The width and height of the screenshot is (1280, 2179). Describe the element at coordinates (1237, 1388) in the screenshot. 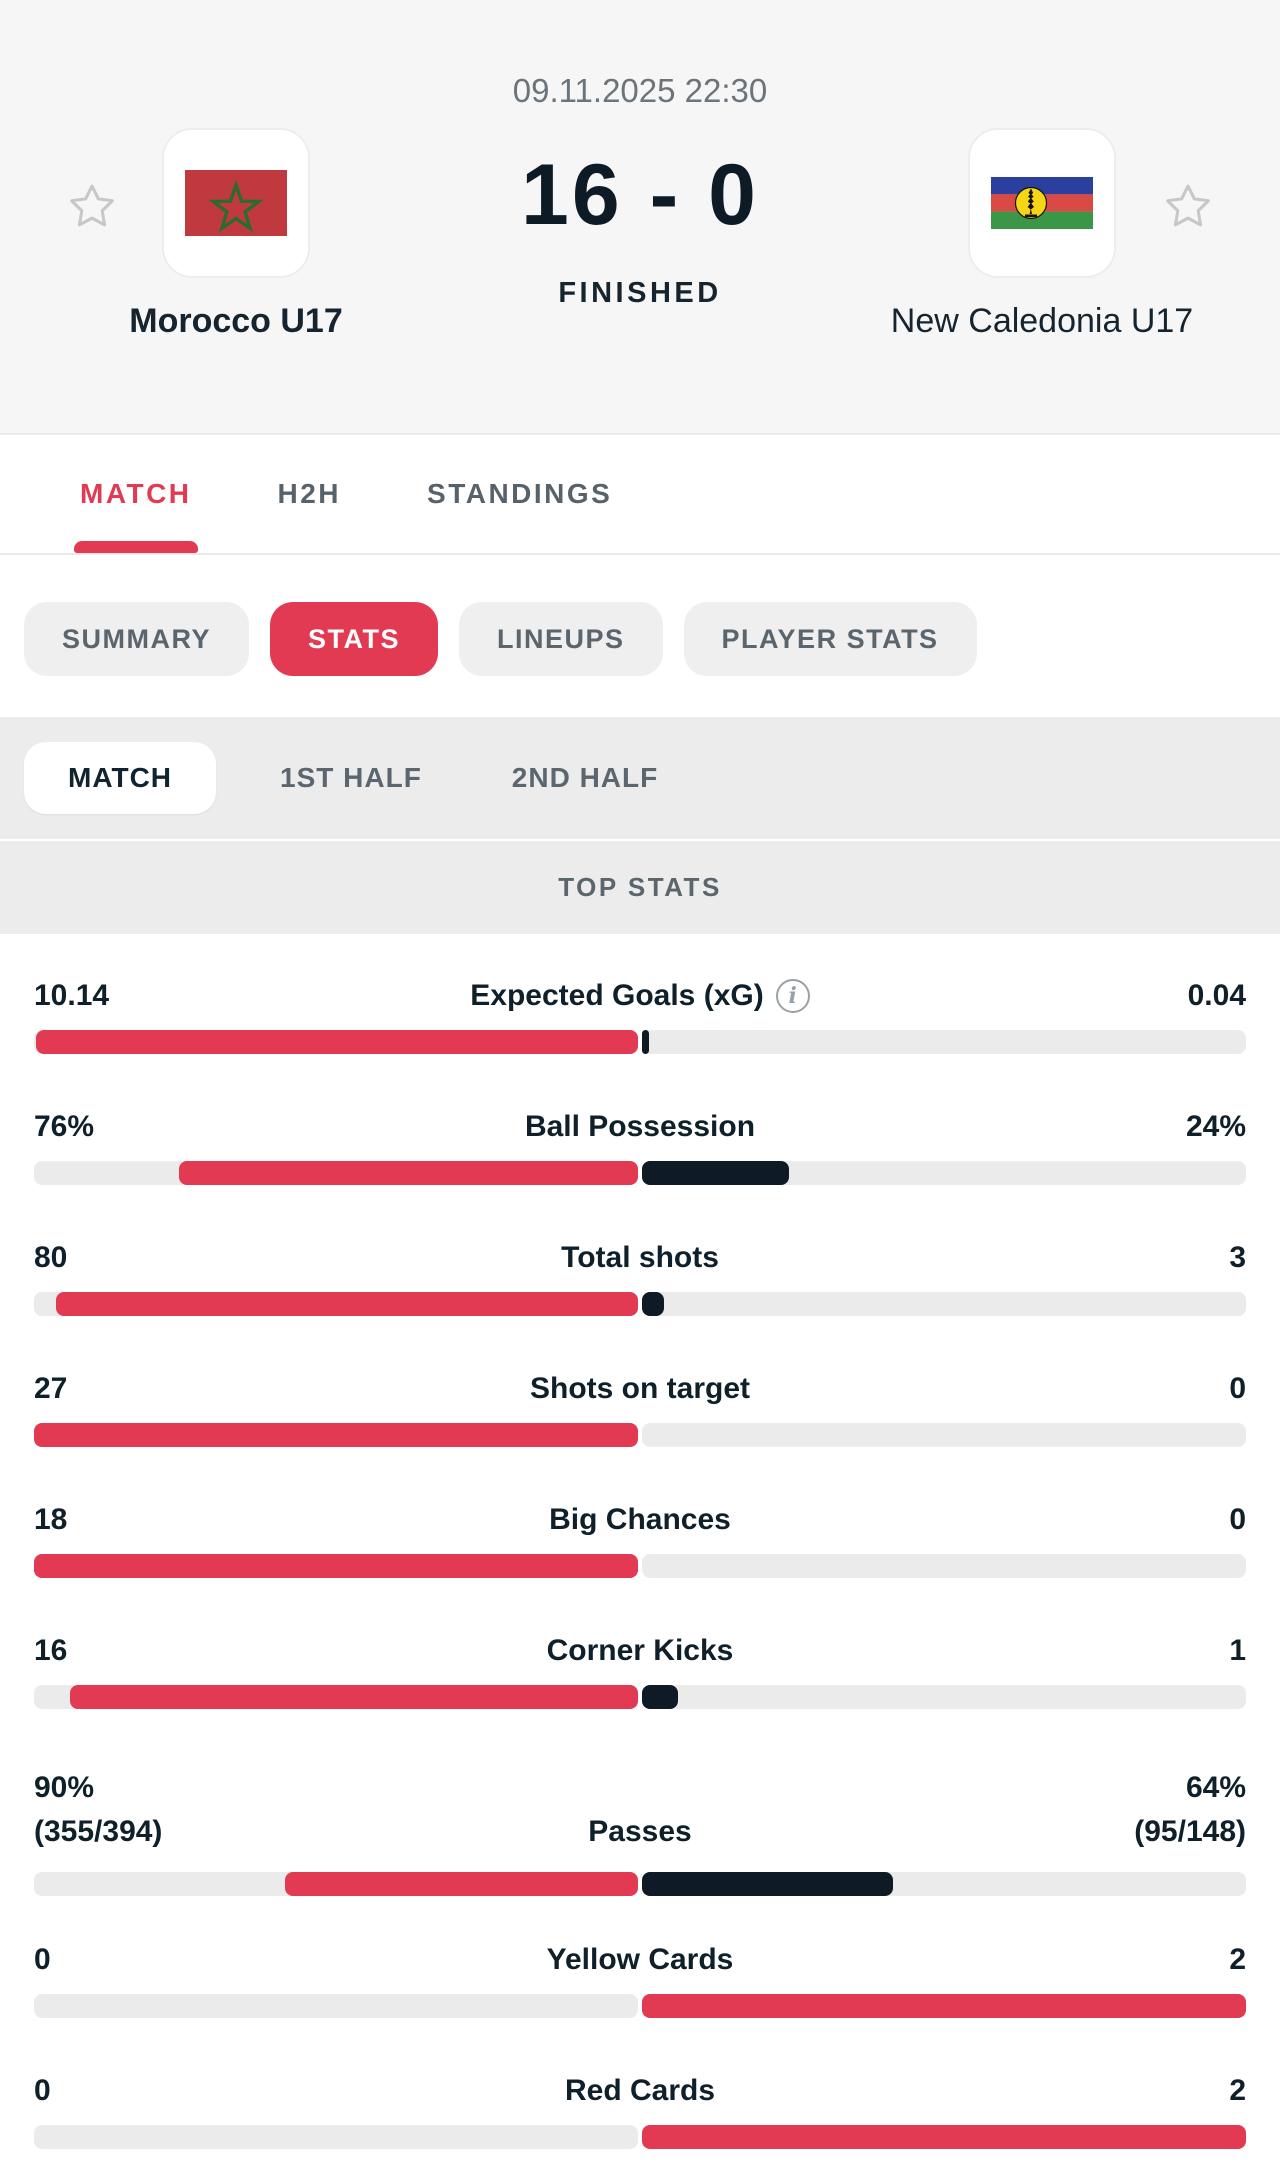

I see `stat-away-value: 0` at that location.